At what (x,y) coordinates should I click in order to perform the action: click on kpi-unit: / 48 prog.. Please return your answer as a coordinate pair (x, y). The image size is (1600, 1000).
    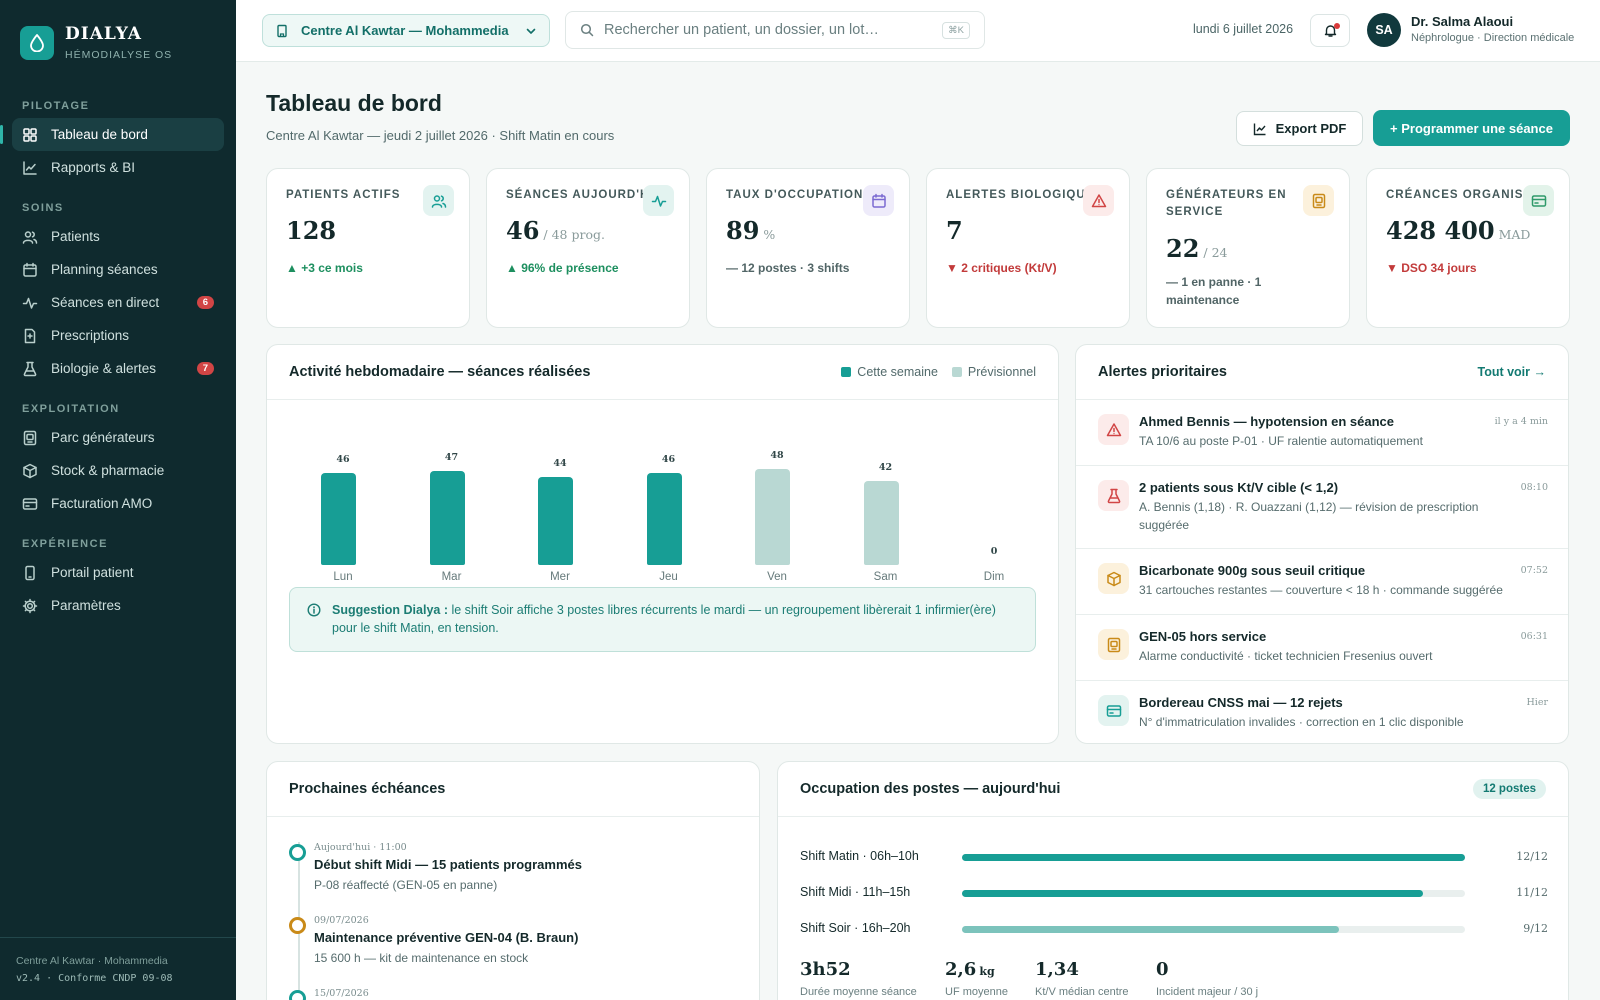
    Looking at the image, I should click on (574, 234).